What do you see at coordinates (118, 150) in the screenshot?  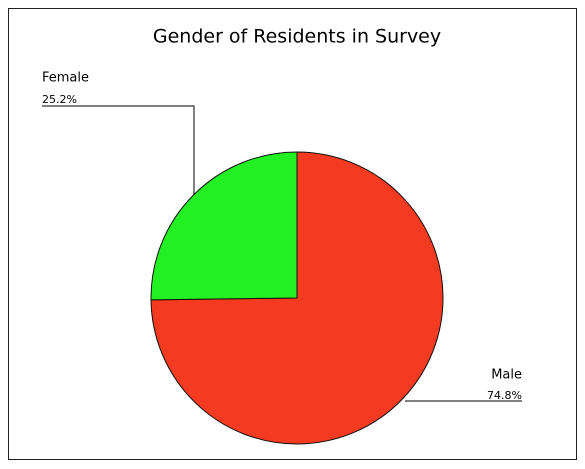 I see `leader-line` at bounding box center [118, 150].